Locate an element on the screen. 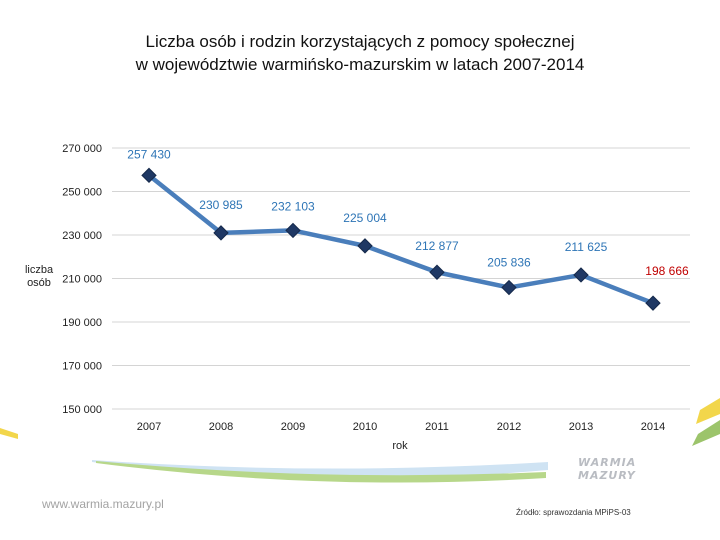  data-label: 205 836 is located at coordinates (509, 263).